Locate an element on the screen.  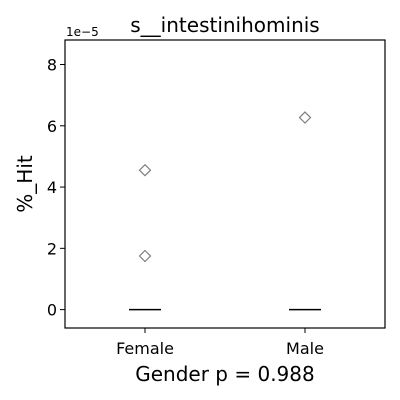
y-axis-label: %_Hit is located at coordinates (25, 184).